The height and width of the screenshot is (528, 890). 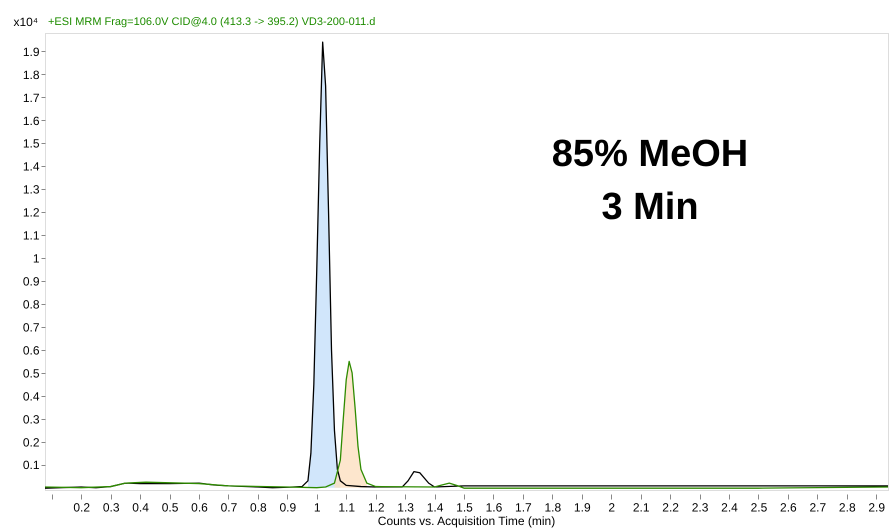 I want to click on y-tick-label: 0.3, so click(x=31, y=419).